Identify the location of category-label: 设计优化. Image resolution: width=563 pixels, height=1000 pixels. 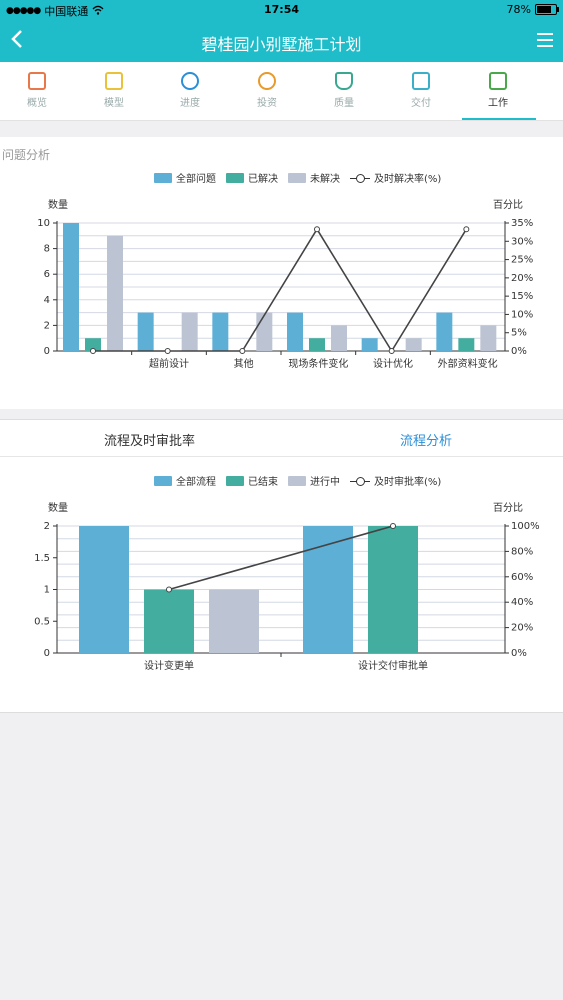
(393, 363).